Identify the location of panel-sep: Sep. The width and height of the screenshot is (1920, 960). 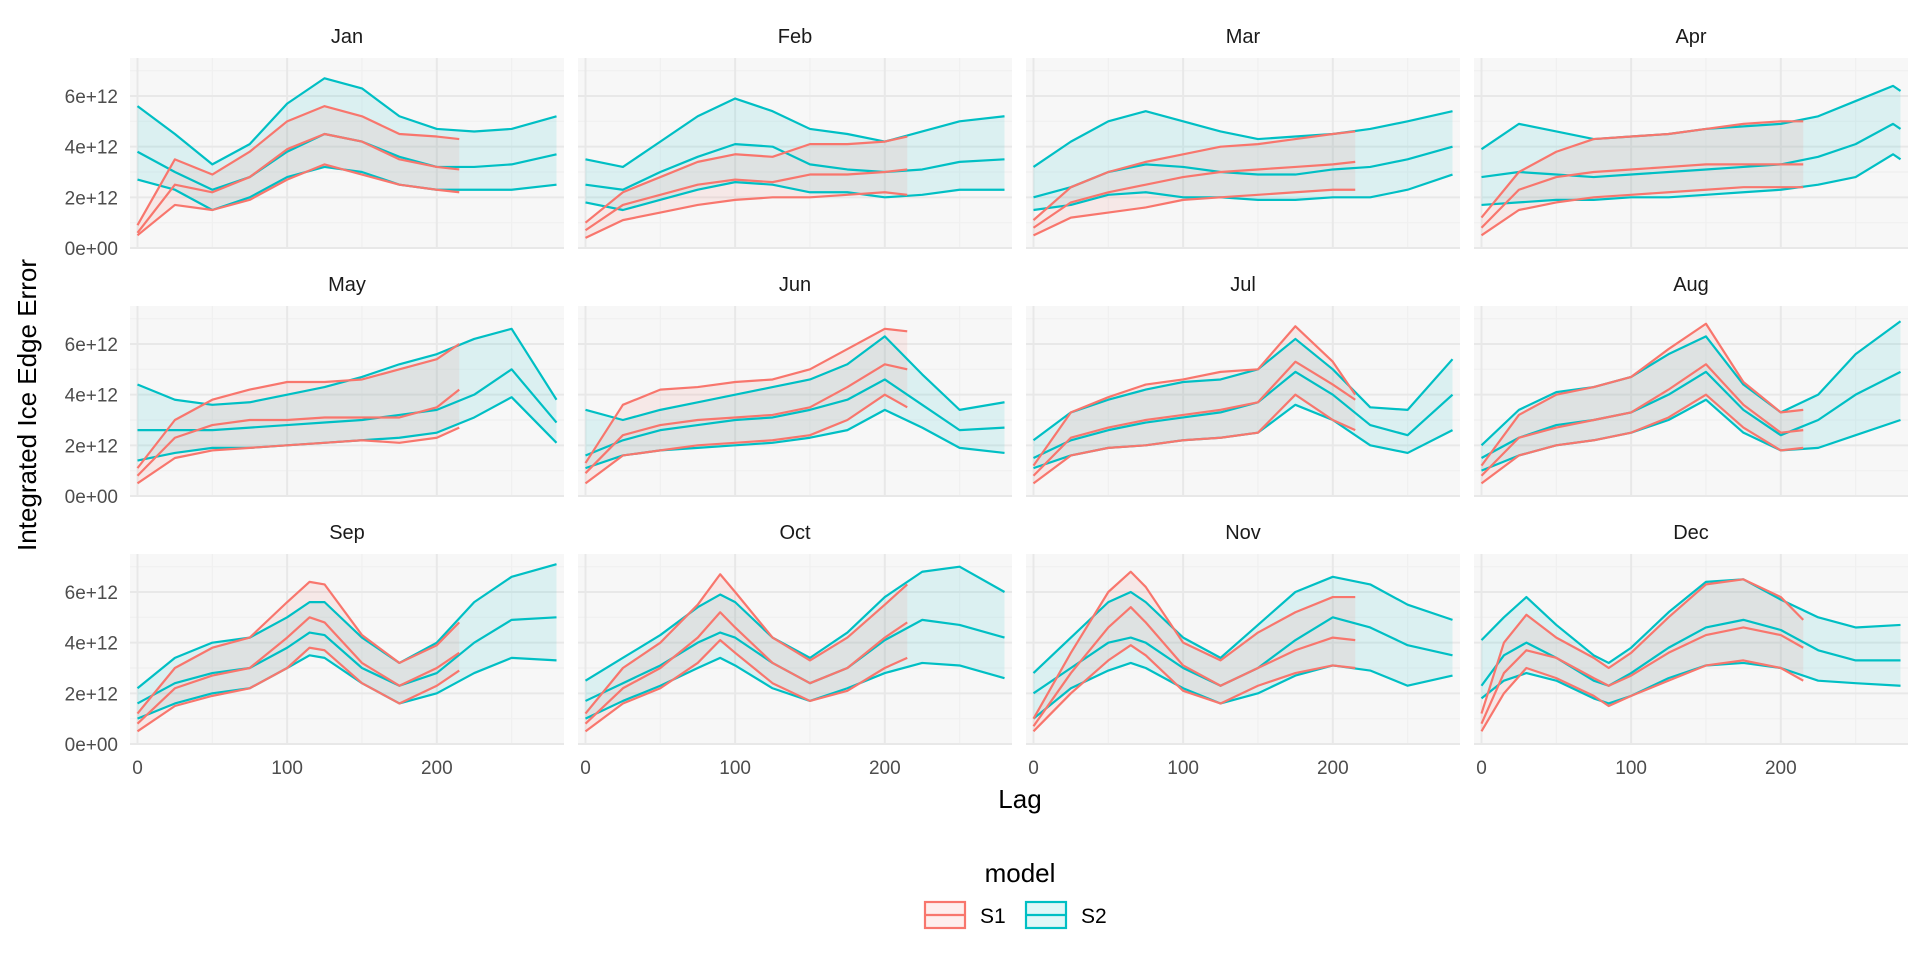
(347, 633).